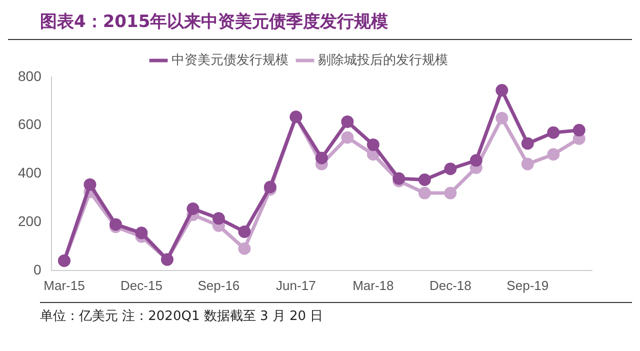 The height and width of the screenshot is (351, 640). What do you see at coordinates (450, 285) in the screenshot?
I see `x-tick-label: Dec-18` at bounding box center [450, 285].